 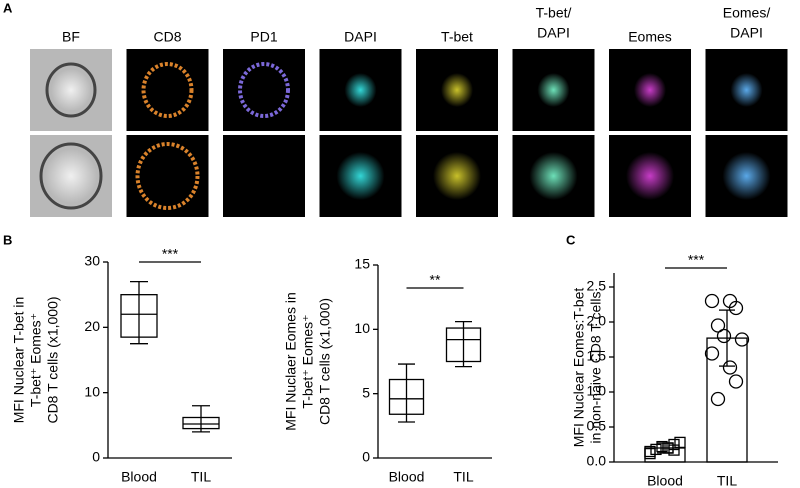 I want to click on y-axis-label: MFI Nuclaer Eomes in, so click(x=291, y=361).